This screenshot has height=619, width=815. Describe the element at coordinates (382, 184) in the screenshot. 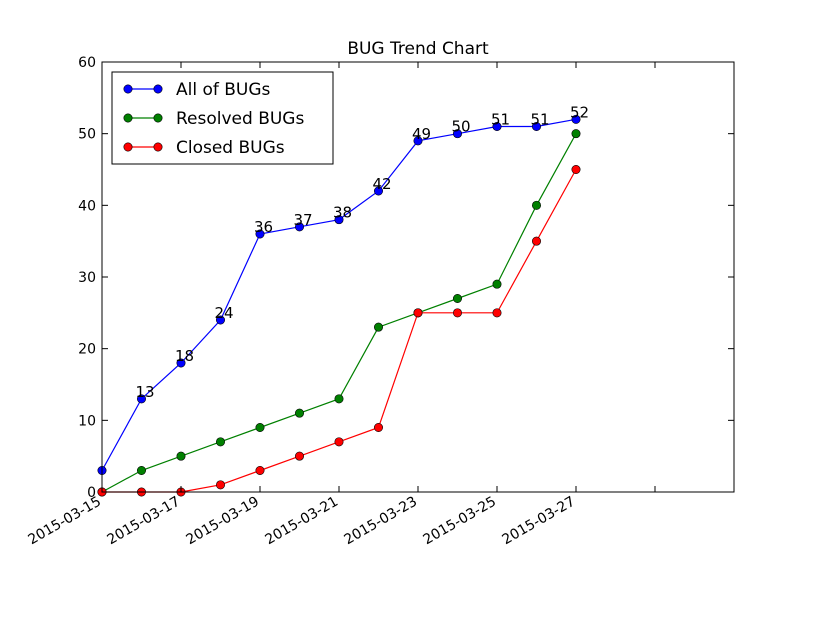

I see `data-label: 42` at that location.